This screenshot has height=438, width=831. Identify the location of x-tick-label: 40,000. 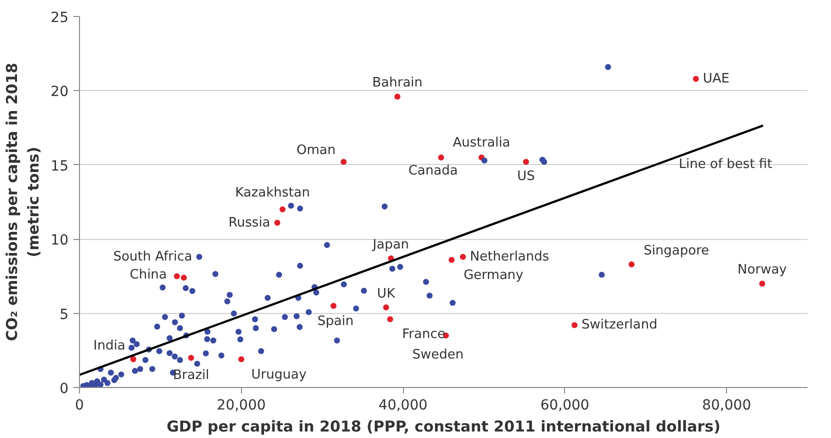
(403, 406).